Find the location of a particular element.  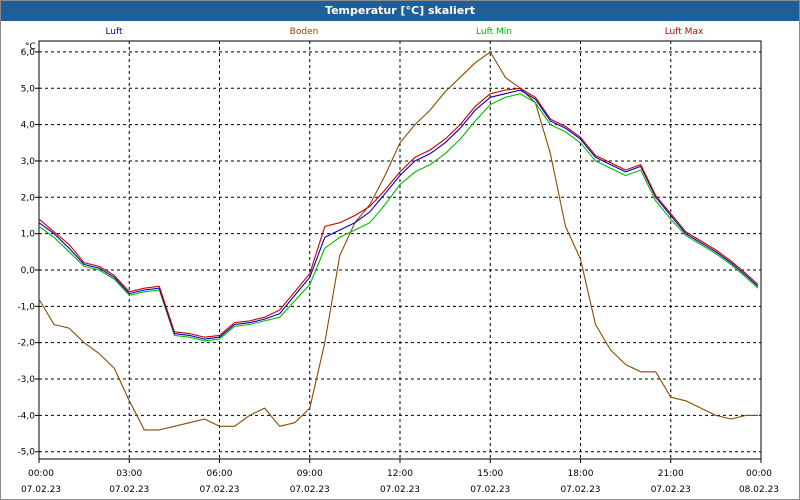

x-tick-time-label: 09:00 is located at coordinates (310, 474).